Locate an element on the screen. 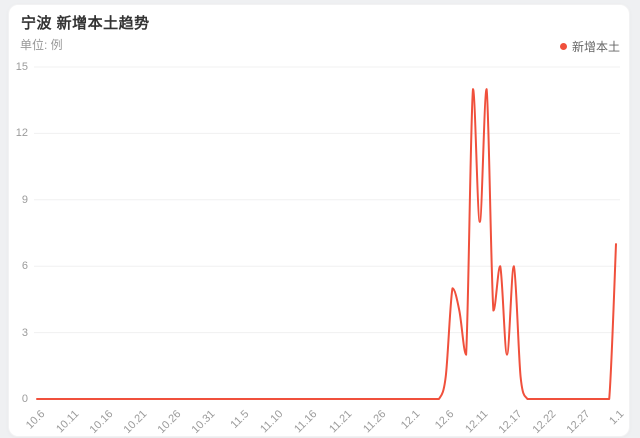  unit-label: 单位: 例 is located at coordinates (41, 45).